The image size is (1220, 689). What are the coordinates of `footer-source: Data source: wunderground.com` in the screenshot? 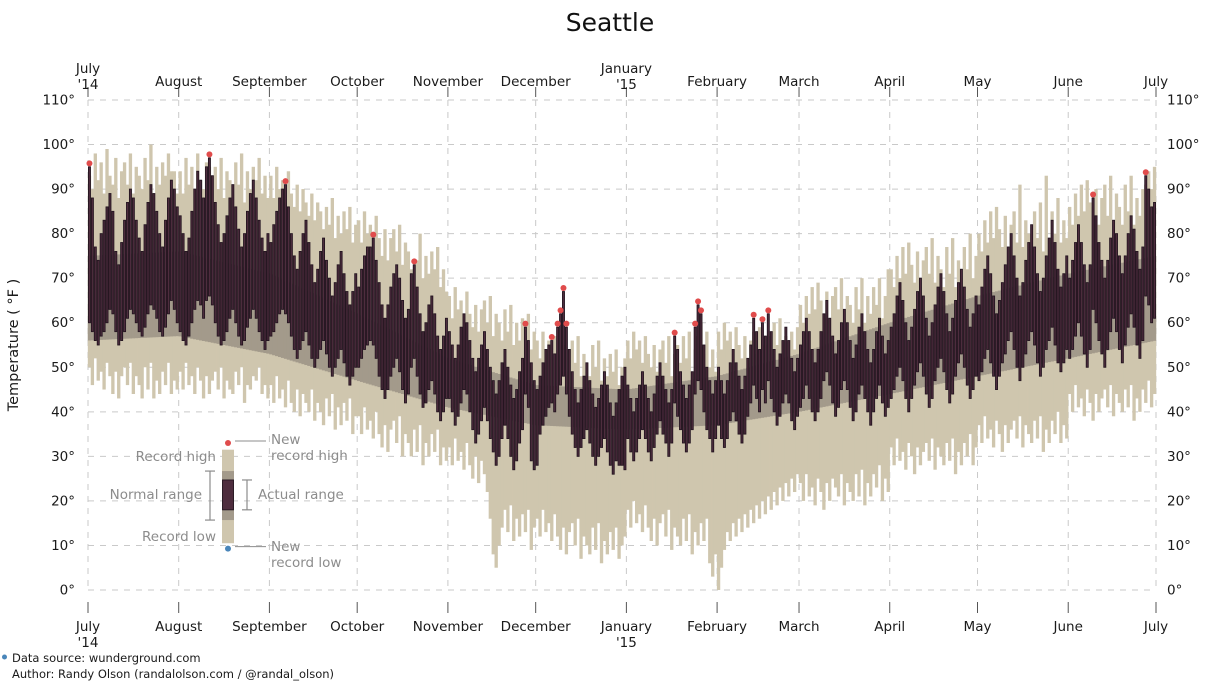 It's located at (106, 658).